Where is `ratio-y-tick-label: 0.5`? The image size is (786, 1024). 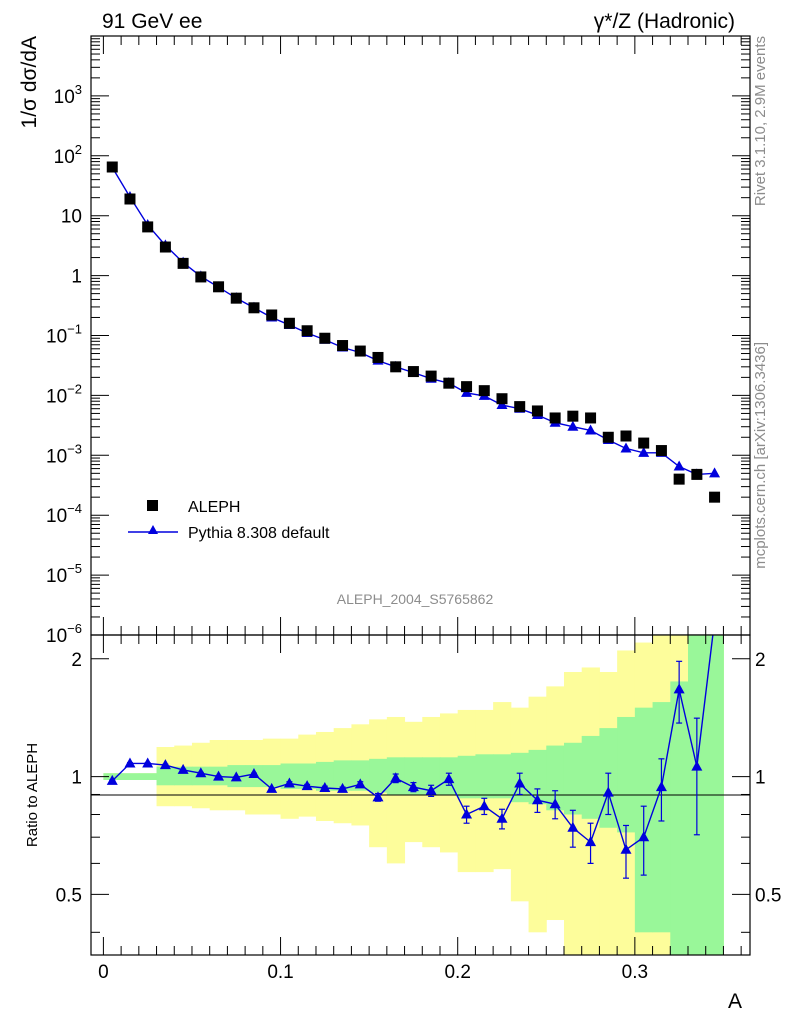 ratio-y-tick-label: 0.5 is located at coordinates (69, 895).